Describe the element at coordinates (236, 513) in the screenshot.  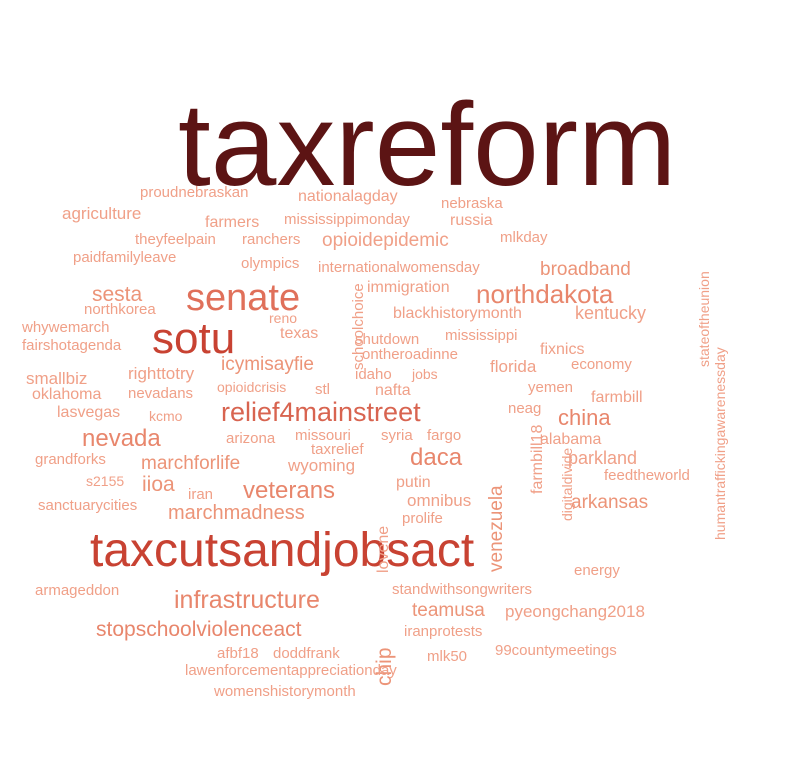
I see `word-marchmadness: marchmadness` at that location.